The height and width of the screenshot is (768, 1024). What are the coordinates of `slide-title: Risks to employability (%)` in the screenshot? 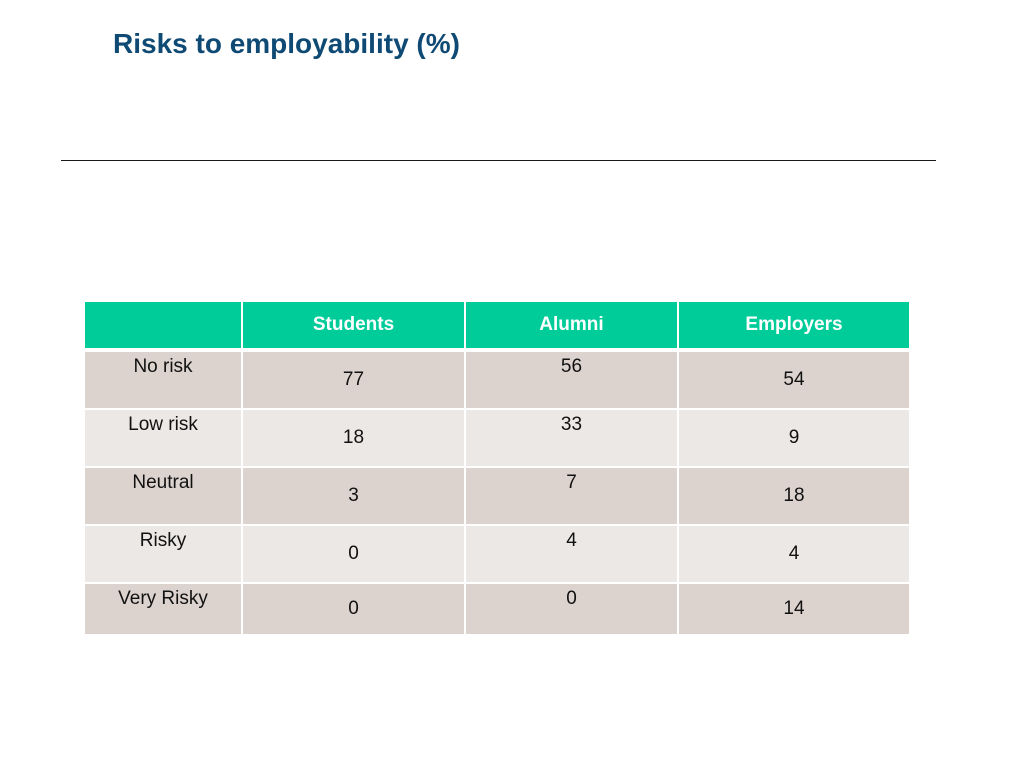 It's located at (286, 43).